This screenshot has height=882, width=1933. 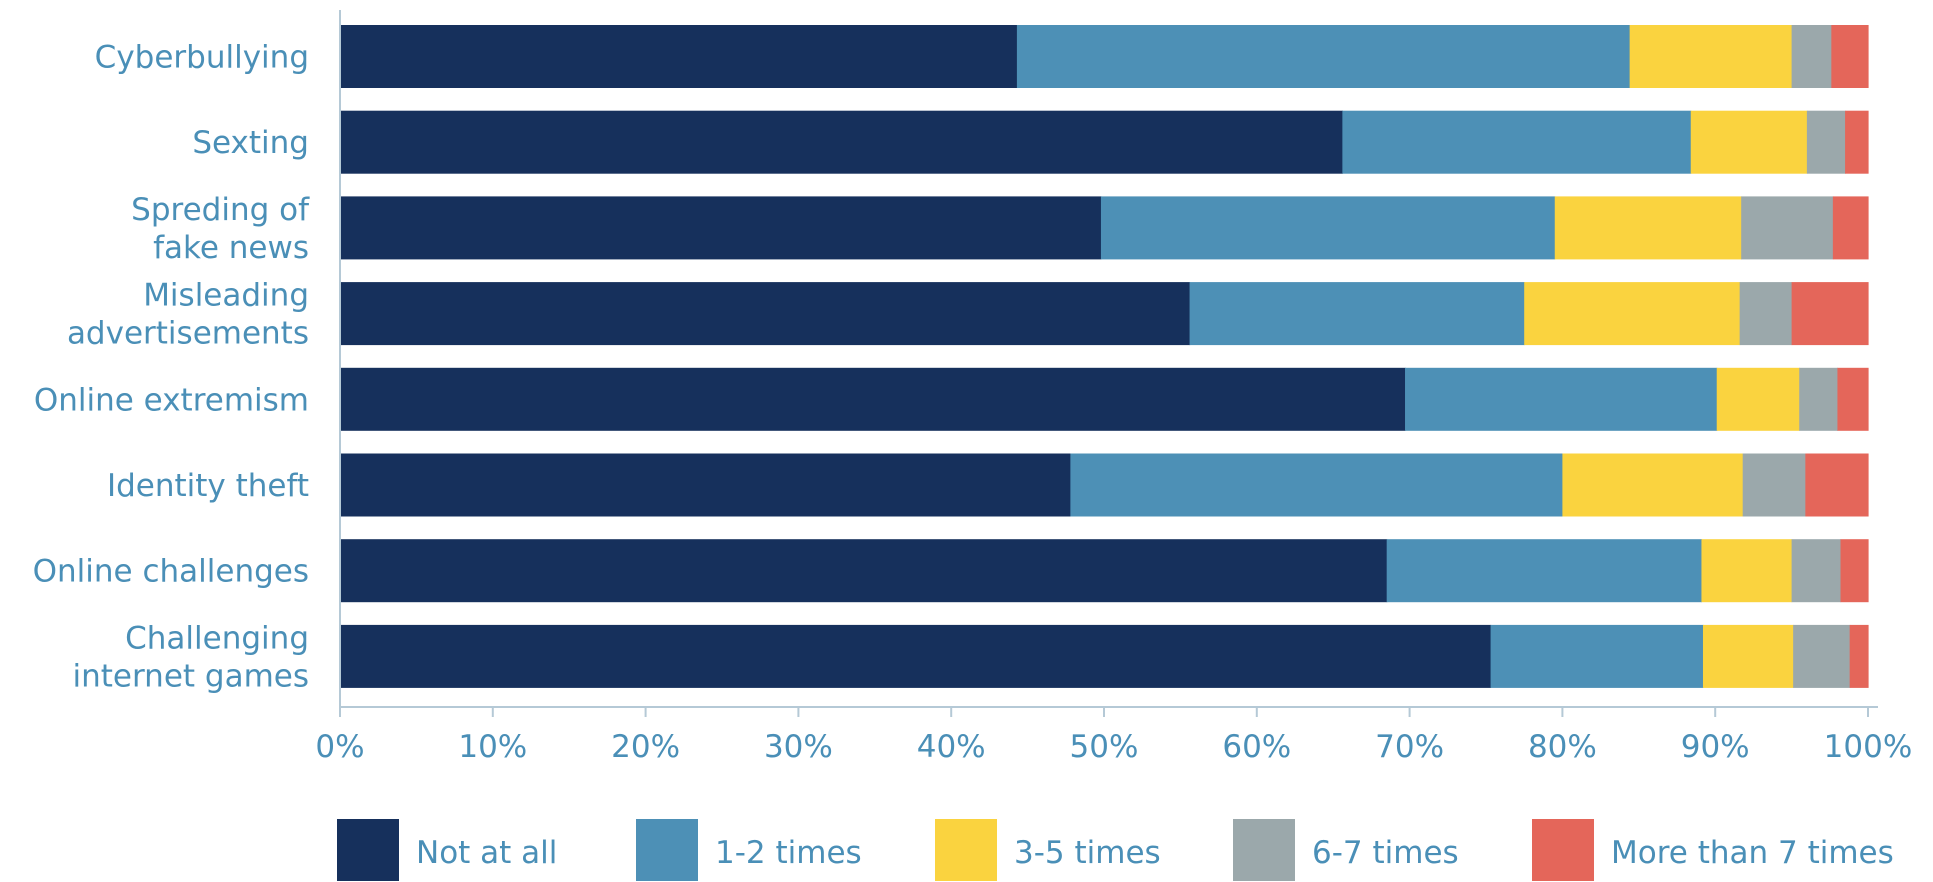 What do you see at coordinates (645, 747) in the screenshot?
I see `x-tick-label: 20%` at bounding box center [645, 747].